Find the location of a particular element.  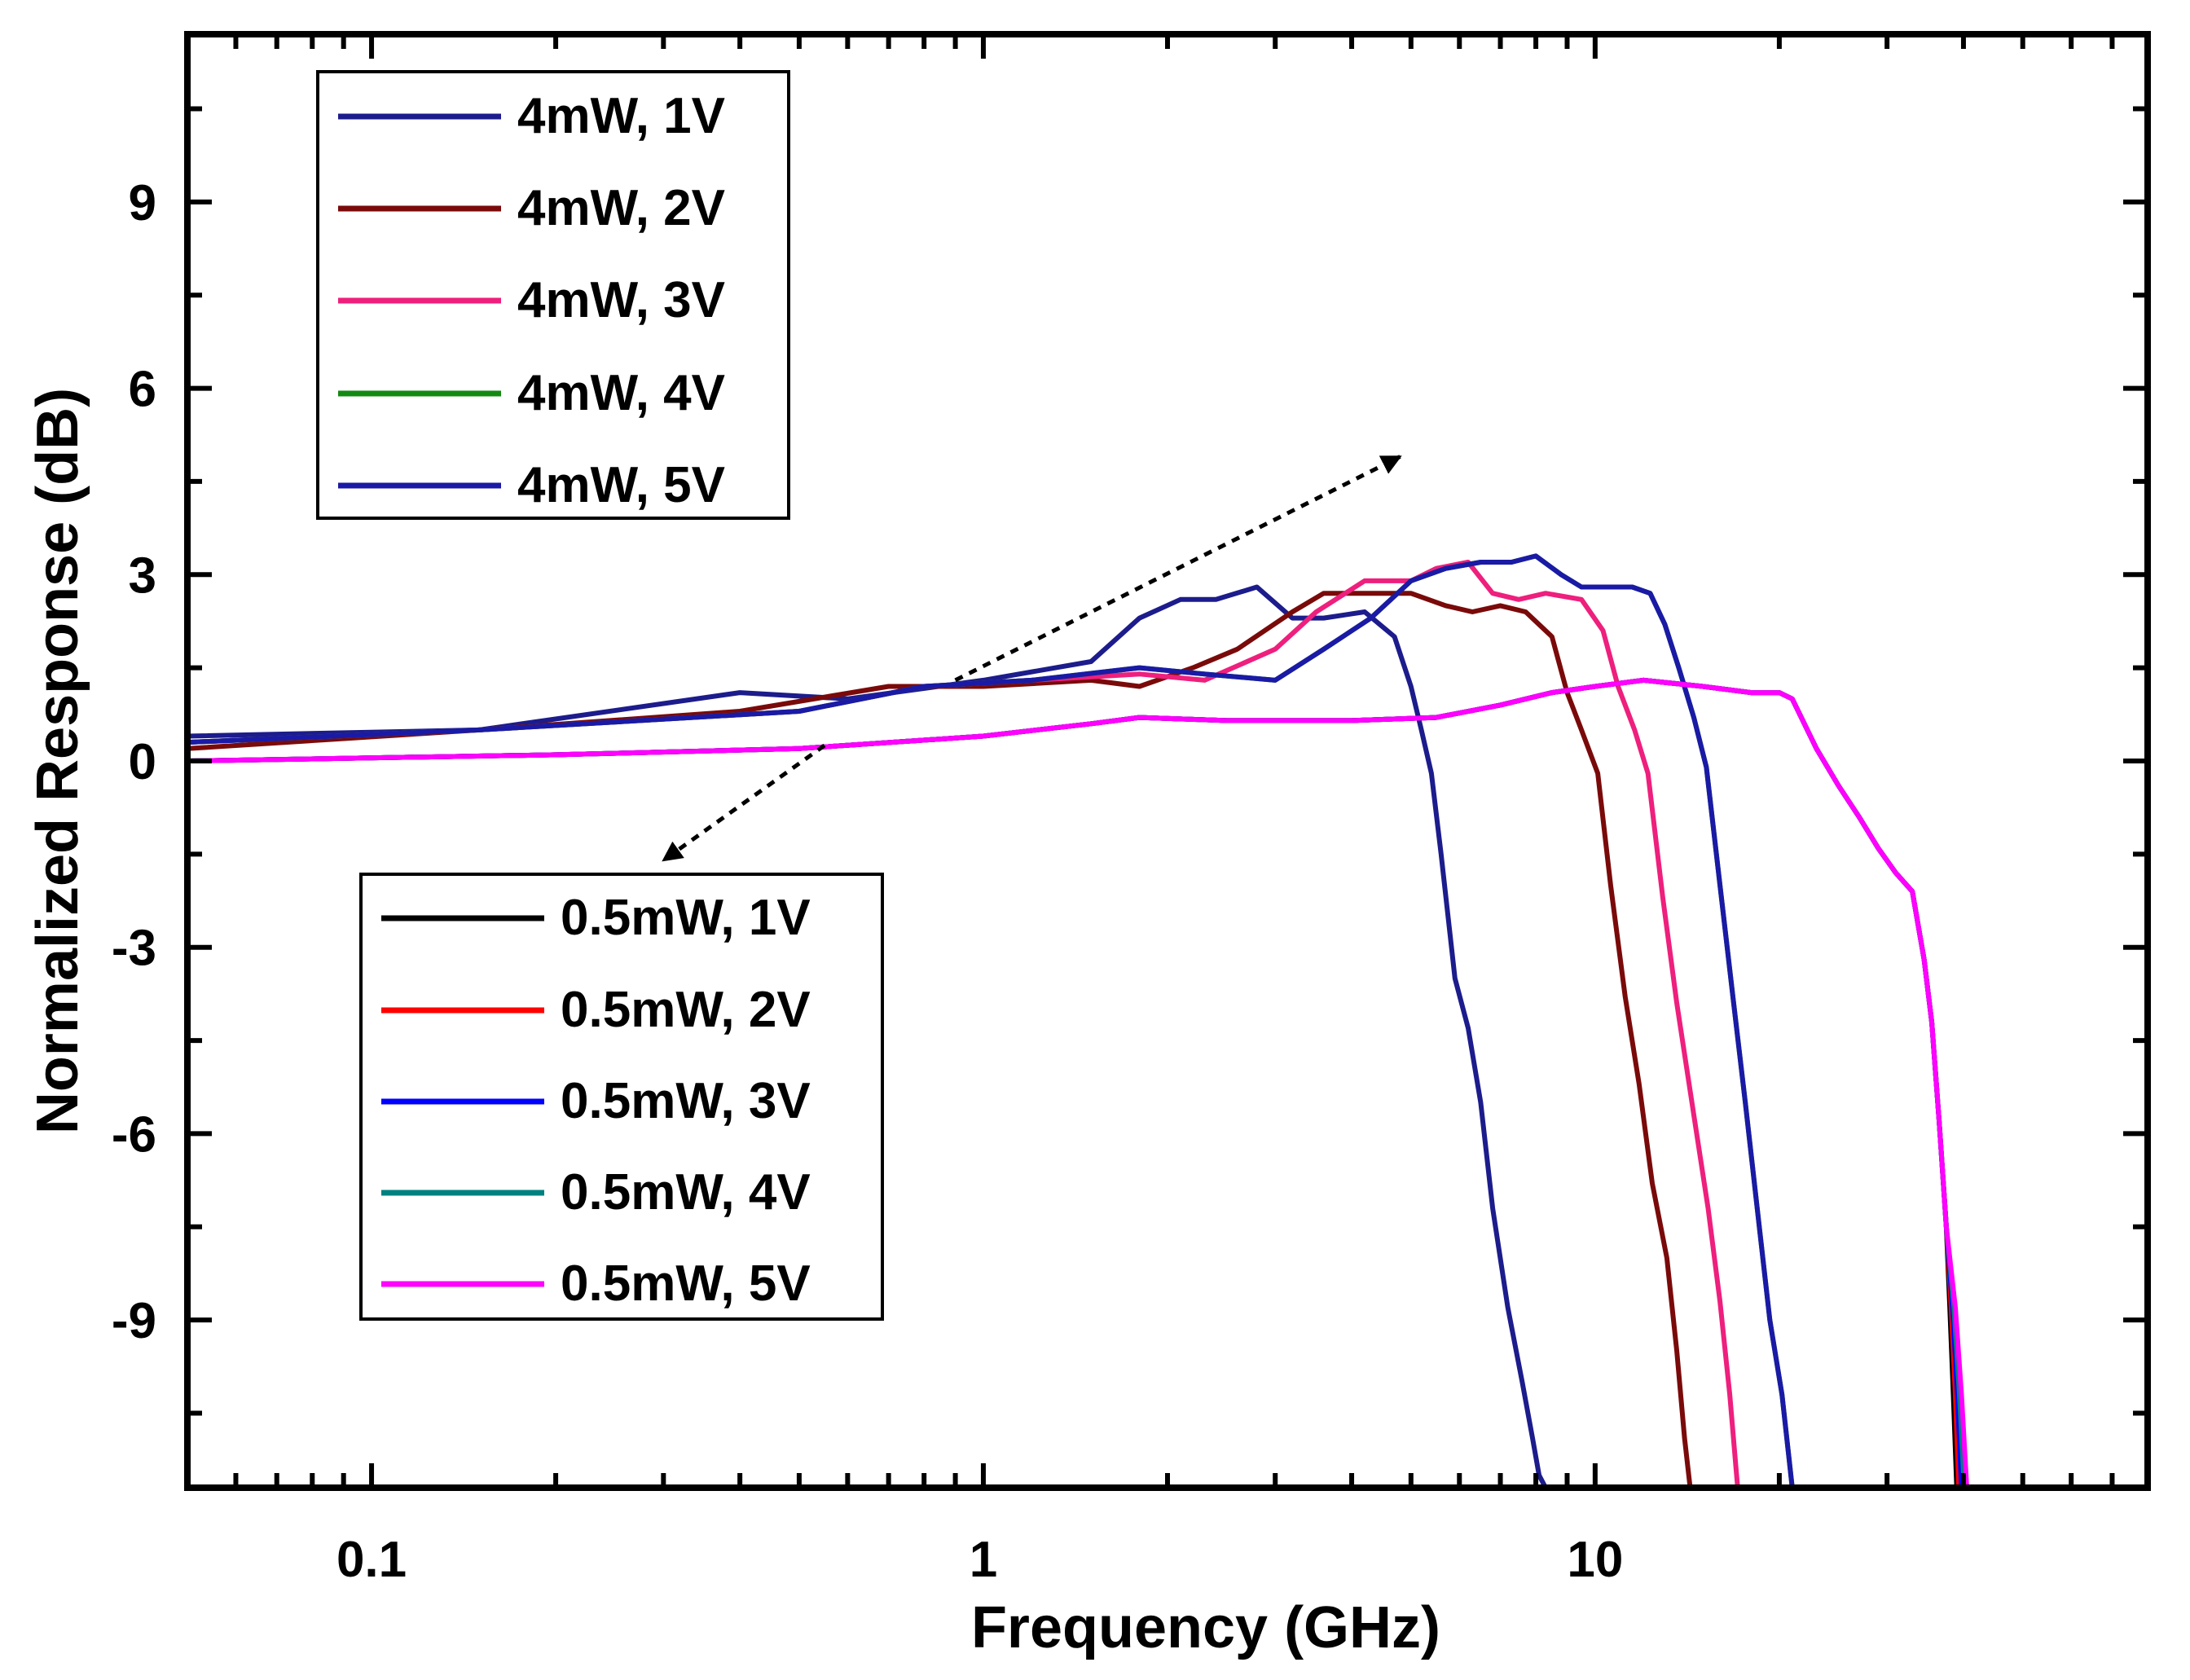

legend-label: 4mW, 5V is located at coordinates (621, 485).